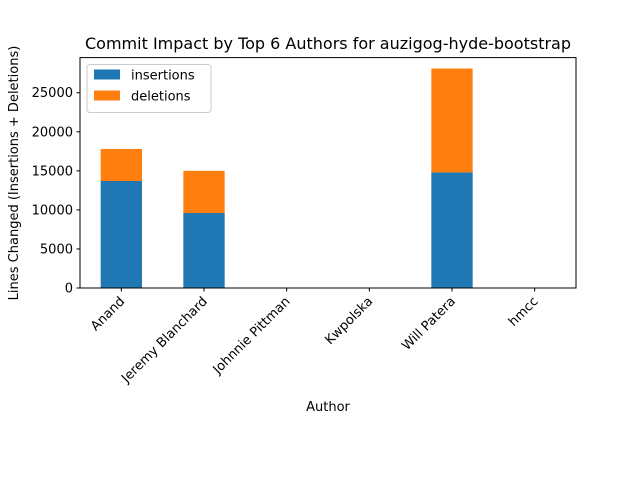 This screenshot has height=480, width=640. I want to click on y-tick-label: 10000, so click(52, 210).